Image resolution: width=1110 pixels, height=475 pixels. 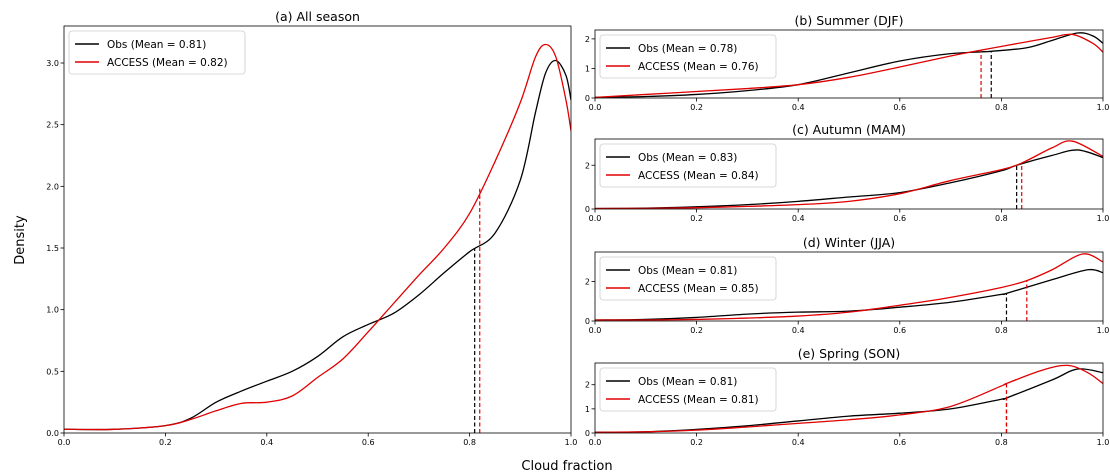 What do you see at coordinates (698, 400) in the screenshot?
I see `legend-label: ACCESS (Mean = 0.81)` at bounding box center [698, 400].